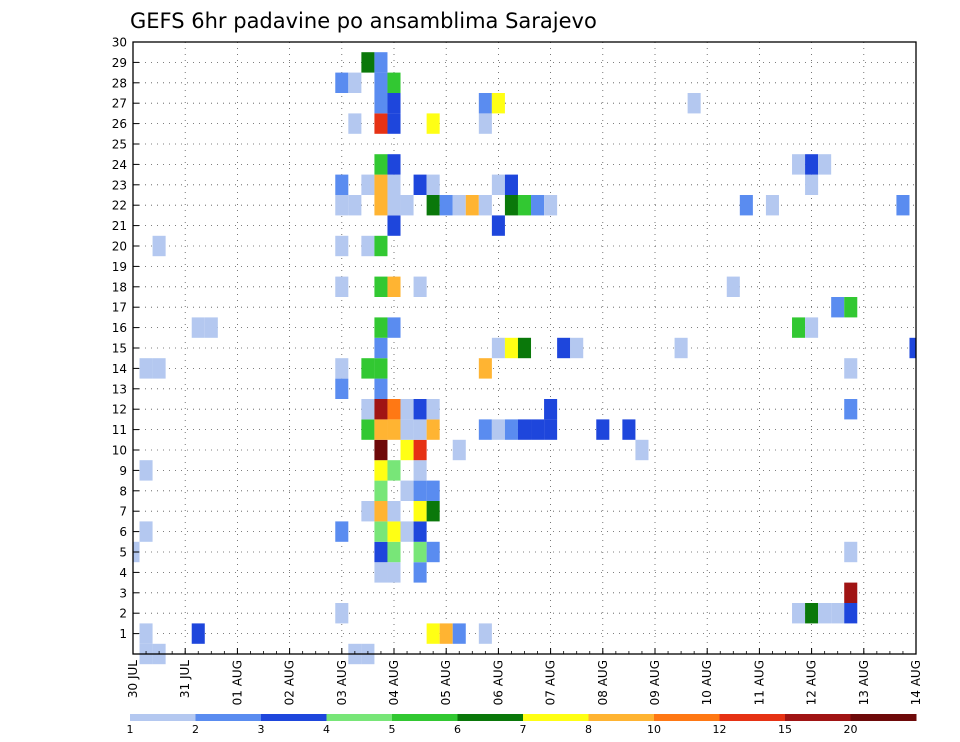 The width and height of the screenshot is (960, 742). I want to click on y-tick-label: 15, so click(119, 349).